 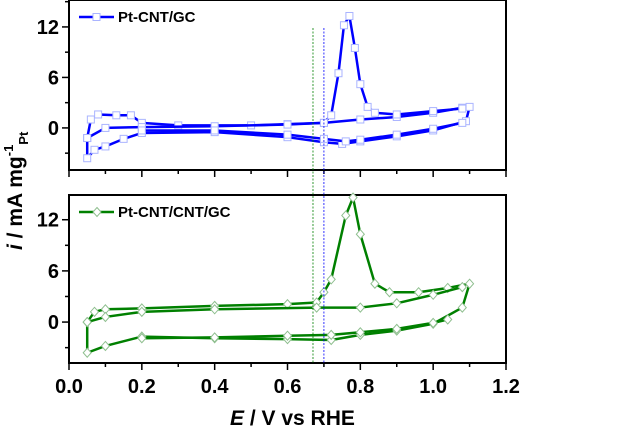 I want to click on x-axis-label: E / V vs RHE, so click(x=292, y=418).